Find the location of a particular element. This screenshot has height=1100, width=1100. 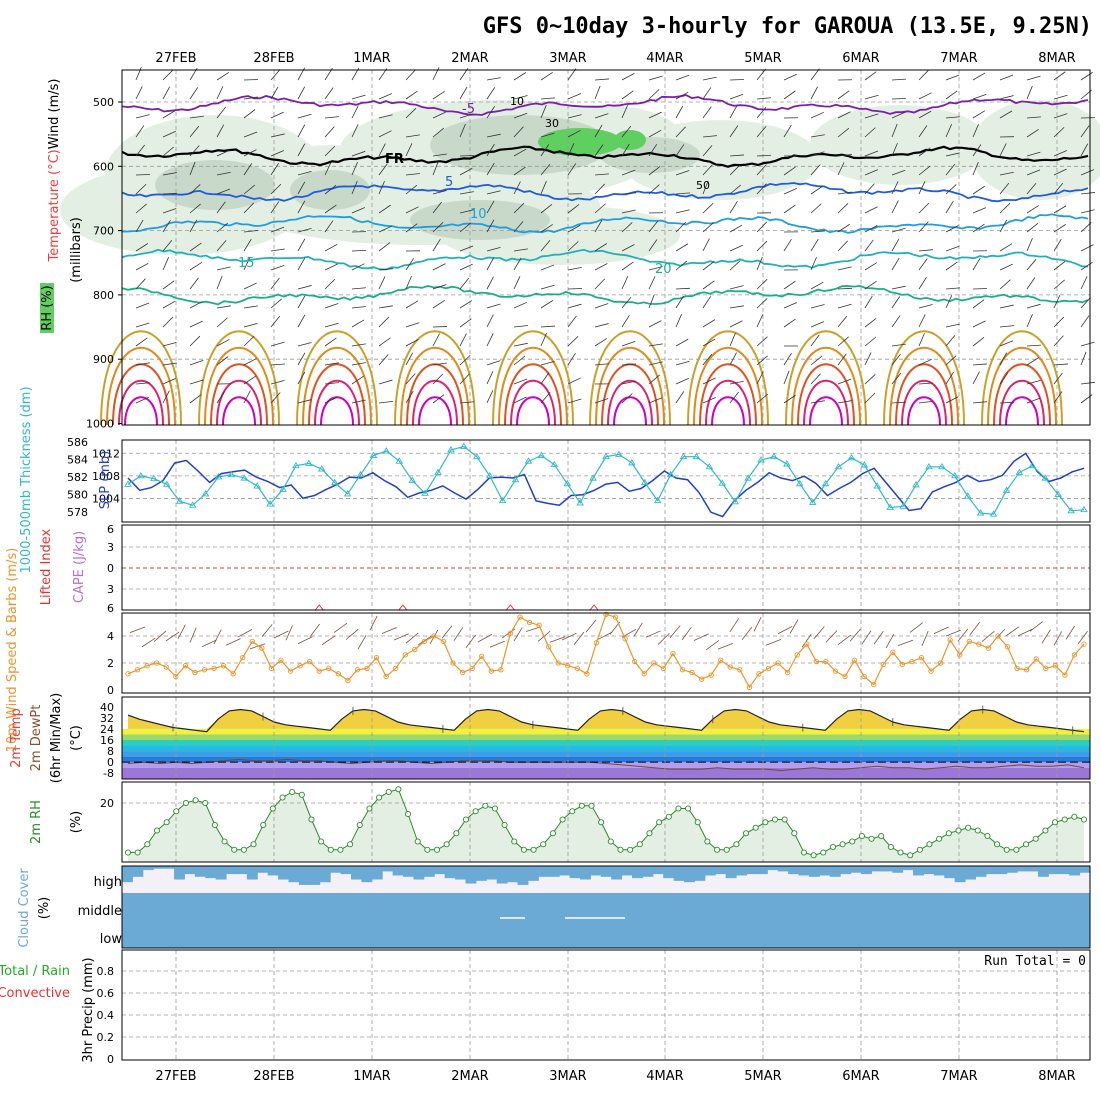

rh-legend-swatch is located at coordinates (47, 308).